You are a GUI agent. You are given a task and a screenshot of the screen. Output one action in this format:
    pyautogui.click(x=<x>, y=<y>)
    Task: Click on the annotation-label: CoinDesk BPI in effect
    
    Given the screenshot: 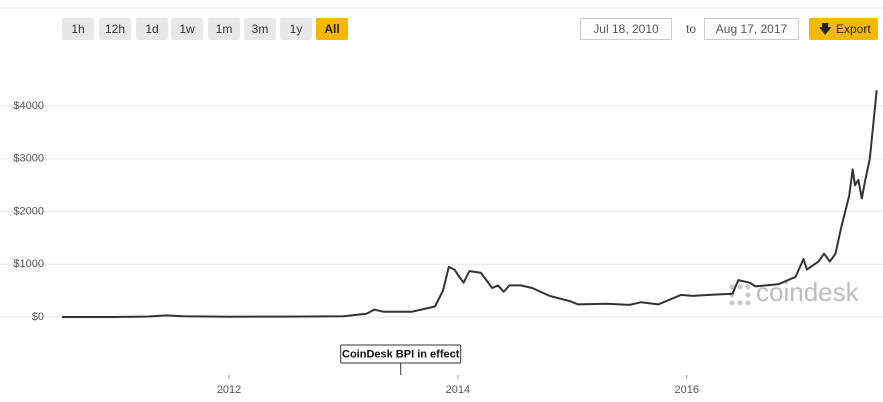 What is the action you would take?
    pyautogui.click(x=401, y=354)
    